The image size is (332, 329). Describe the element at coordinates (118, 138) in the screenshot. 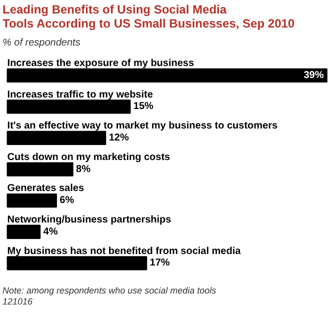

I see `data-label: 12%` at that location.